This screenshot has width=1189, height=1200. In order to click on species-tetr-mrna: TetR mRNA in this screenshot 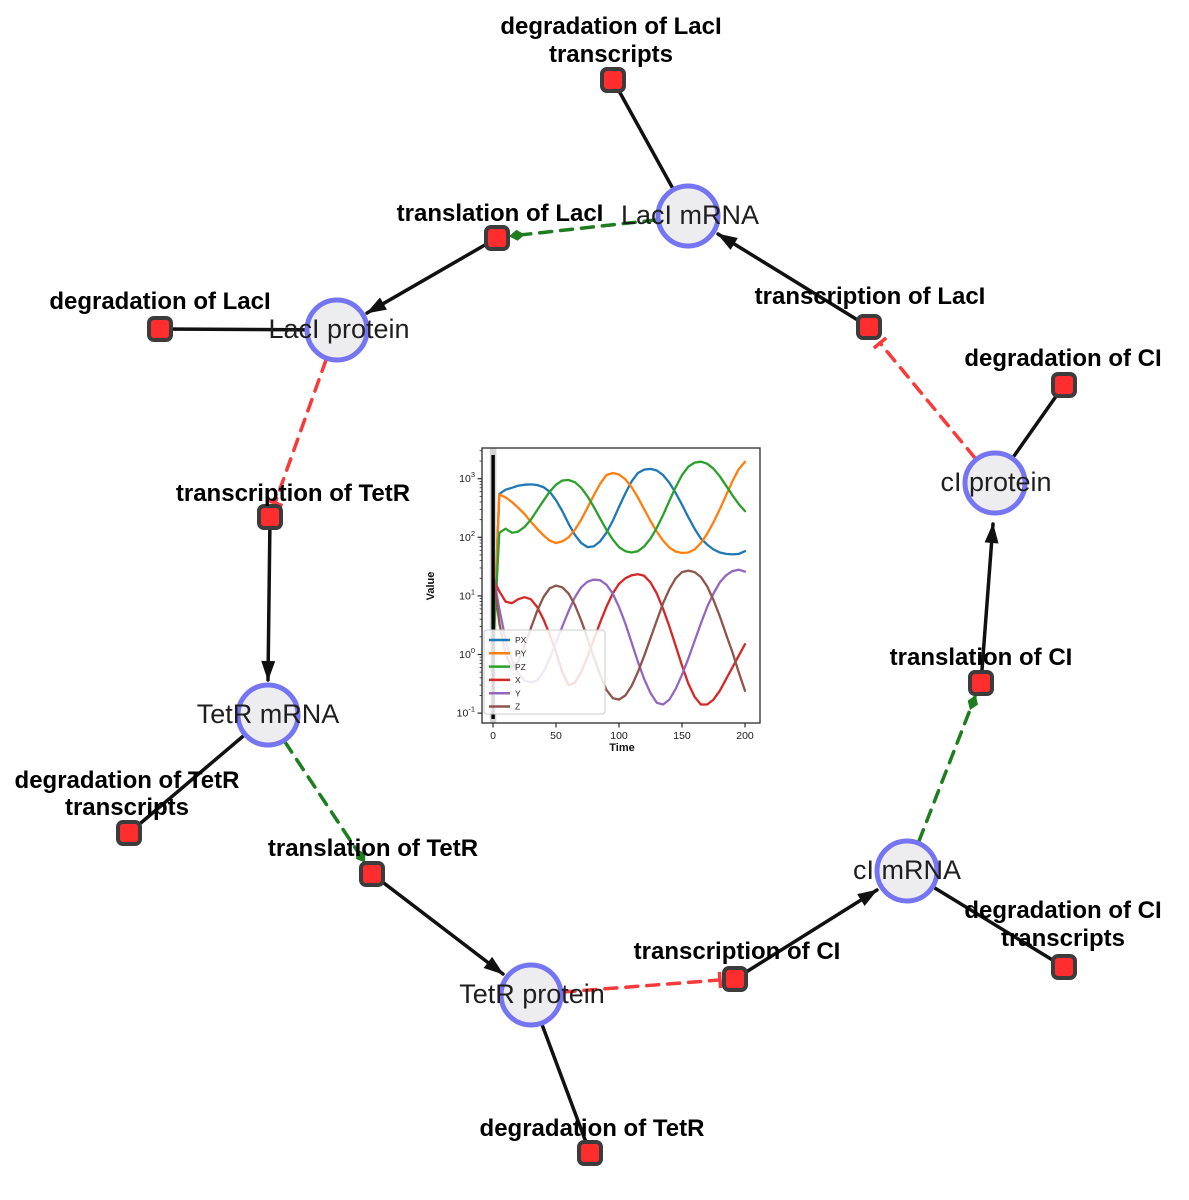, I will do `click(268, 715)`.